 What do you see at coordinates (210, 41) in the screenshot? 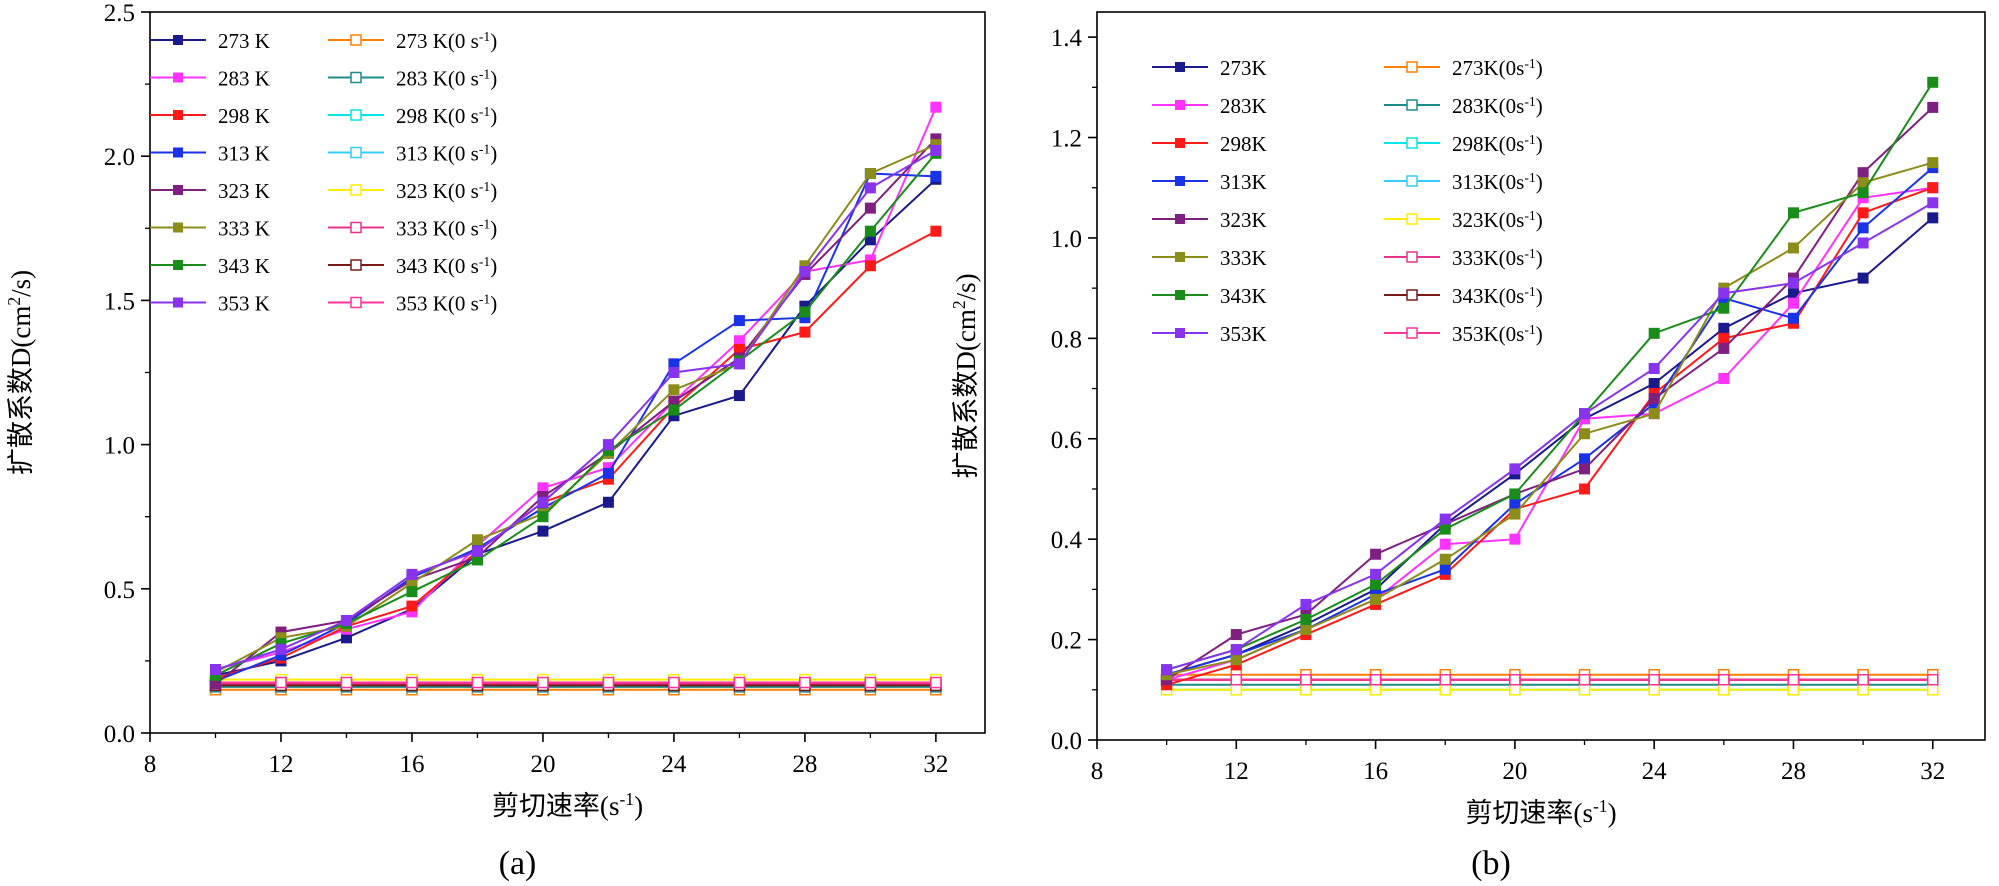
I see `legend-item: 273 K` at bounding box center [210, 41].